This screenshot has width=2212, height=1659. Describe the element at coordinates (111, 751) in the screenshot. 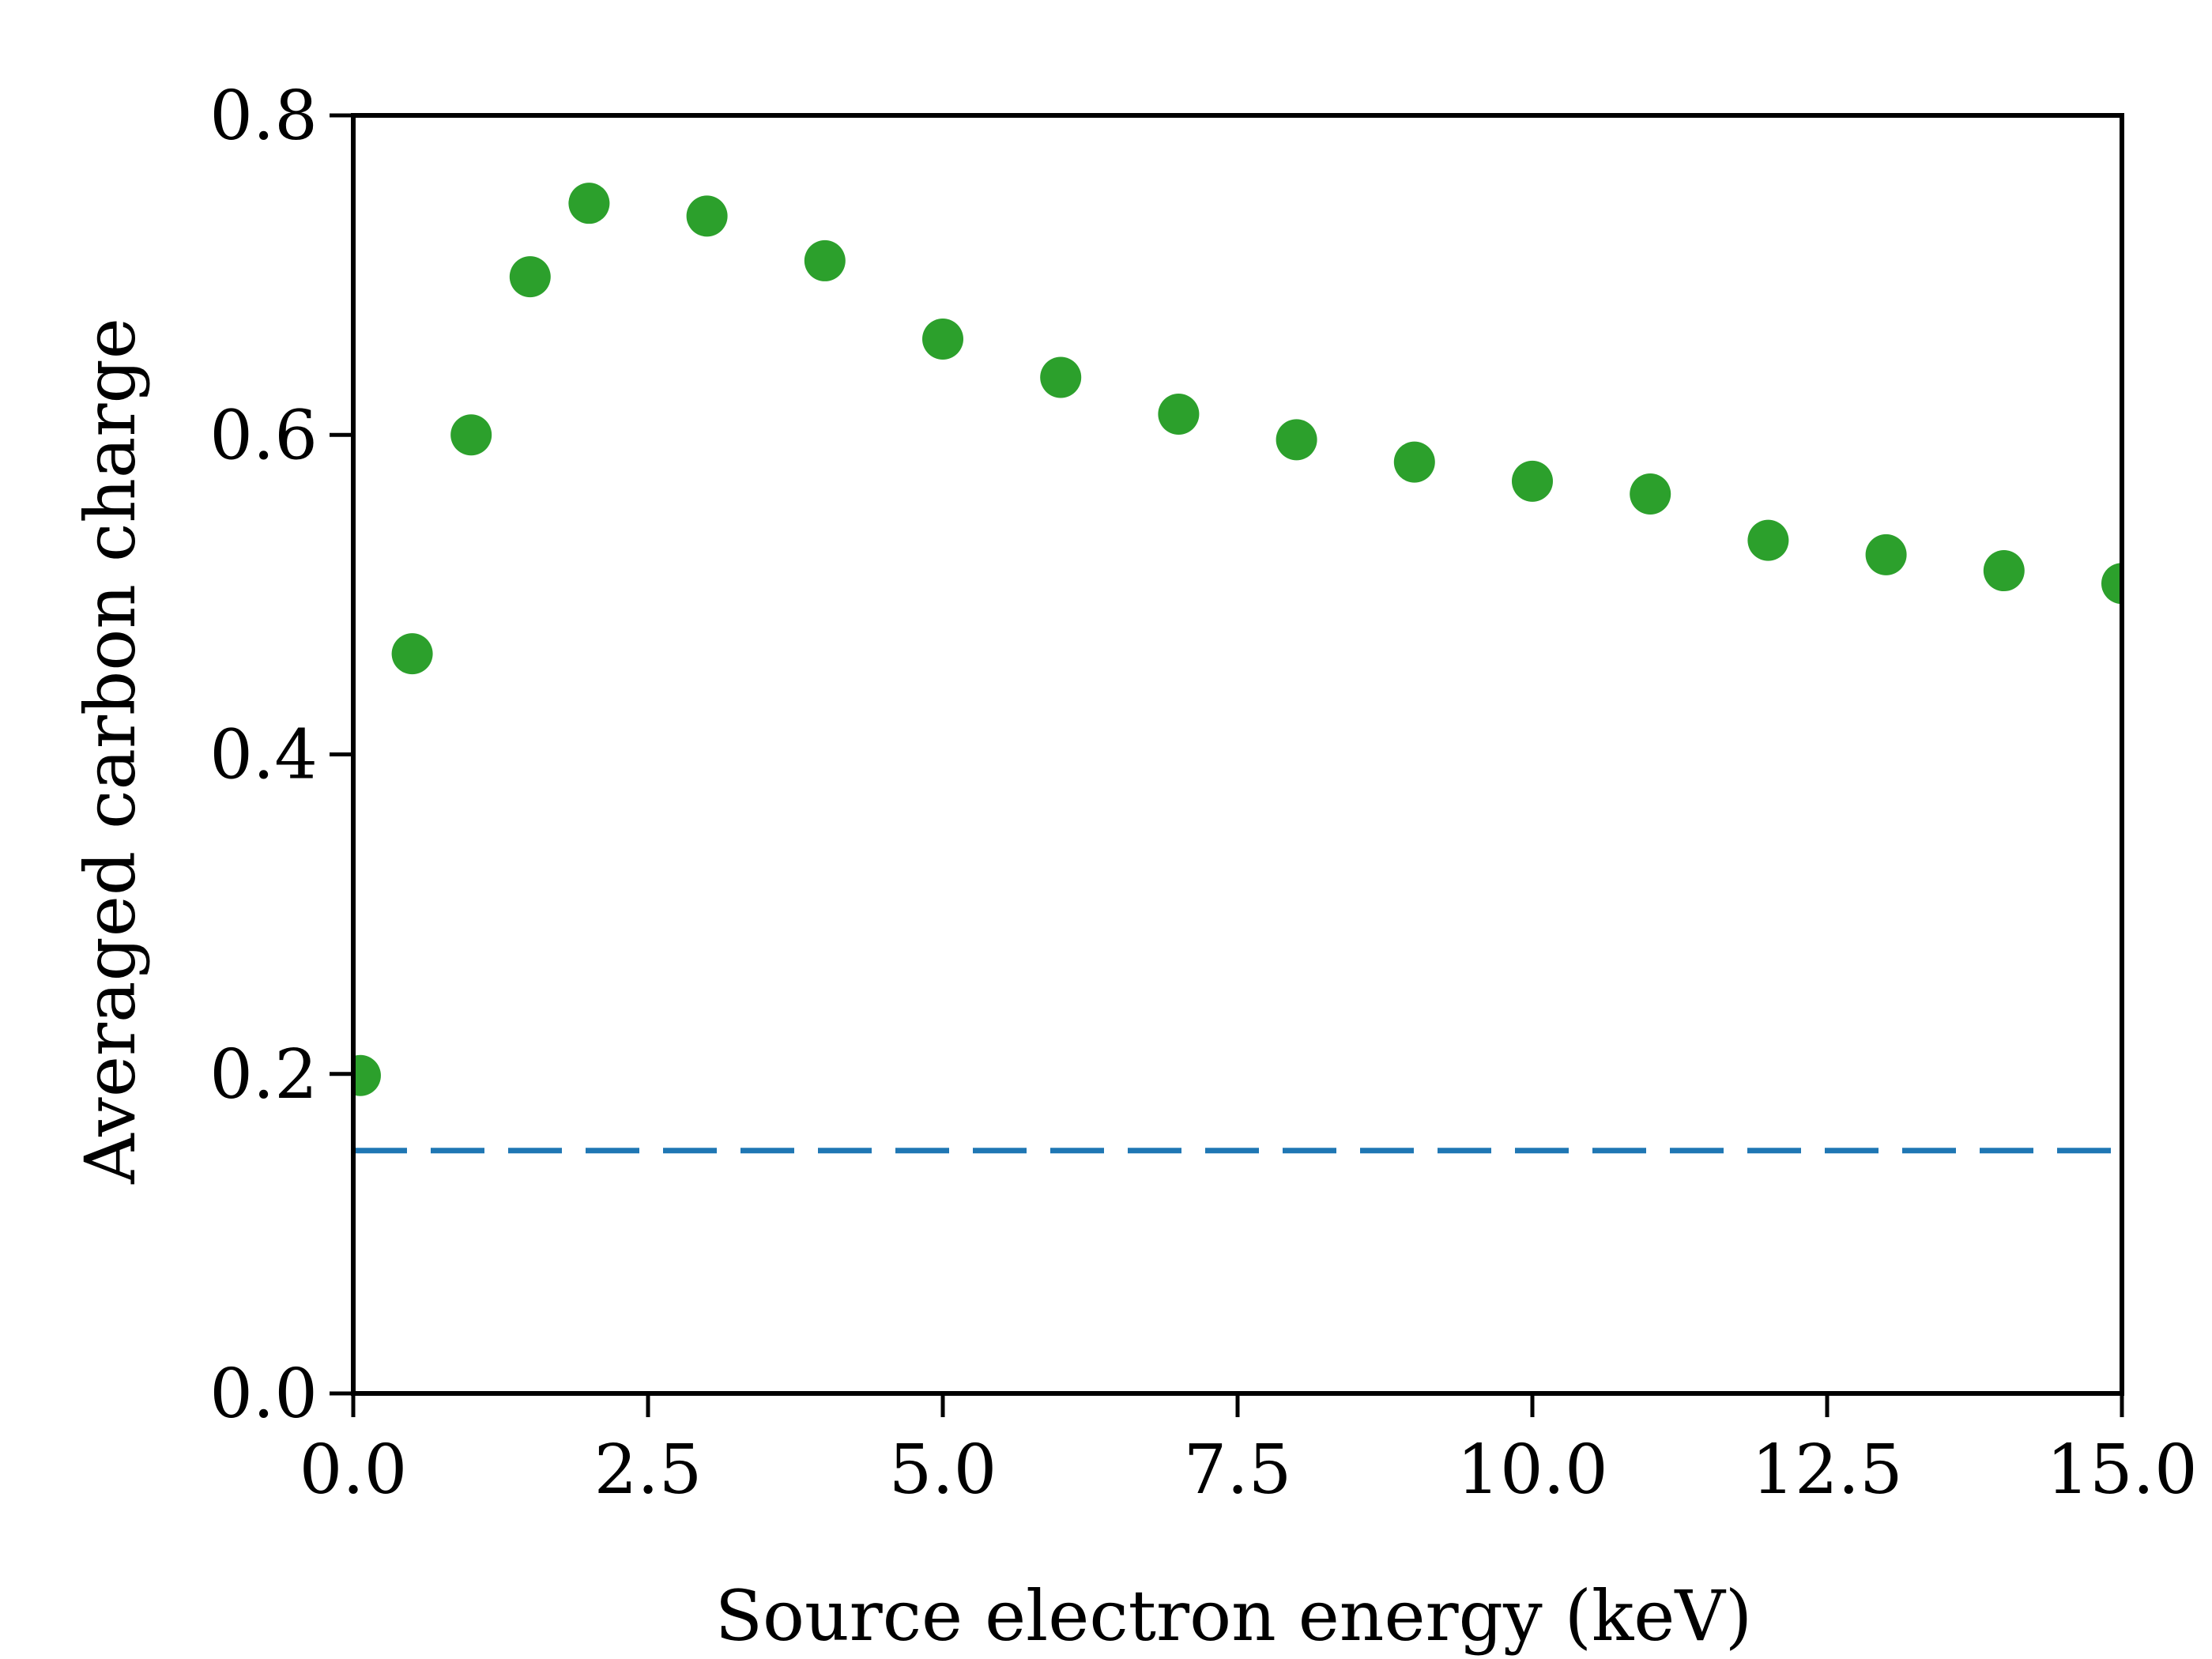

I see `y-axis-title: Averaged carbon charge` at that location.